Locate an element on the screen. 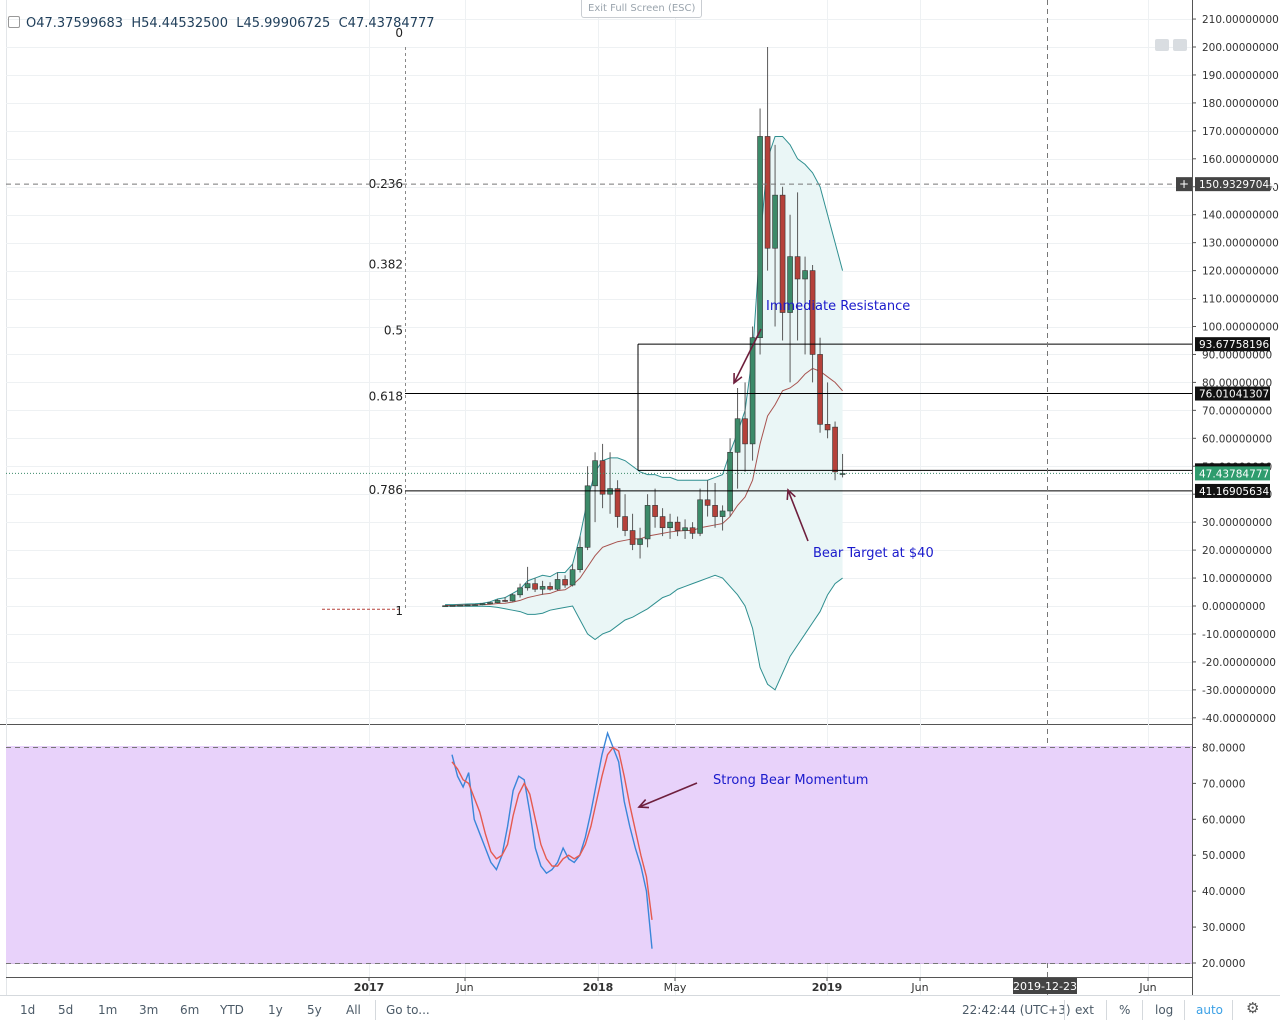  price-tick-label: 110.00000000 is located at coordinates (1240, 300).